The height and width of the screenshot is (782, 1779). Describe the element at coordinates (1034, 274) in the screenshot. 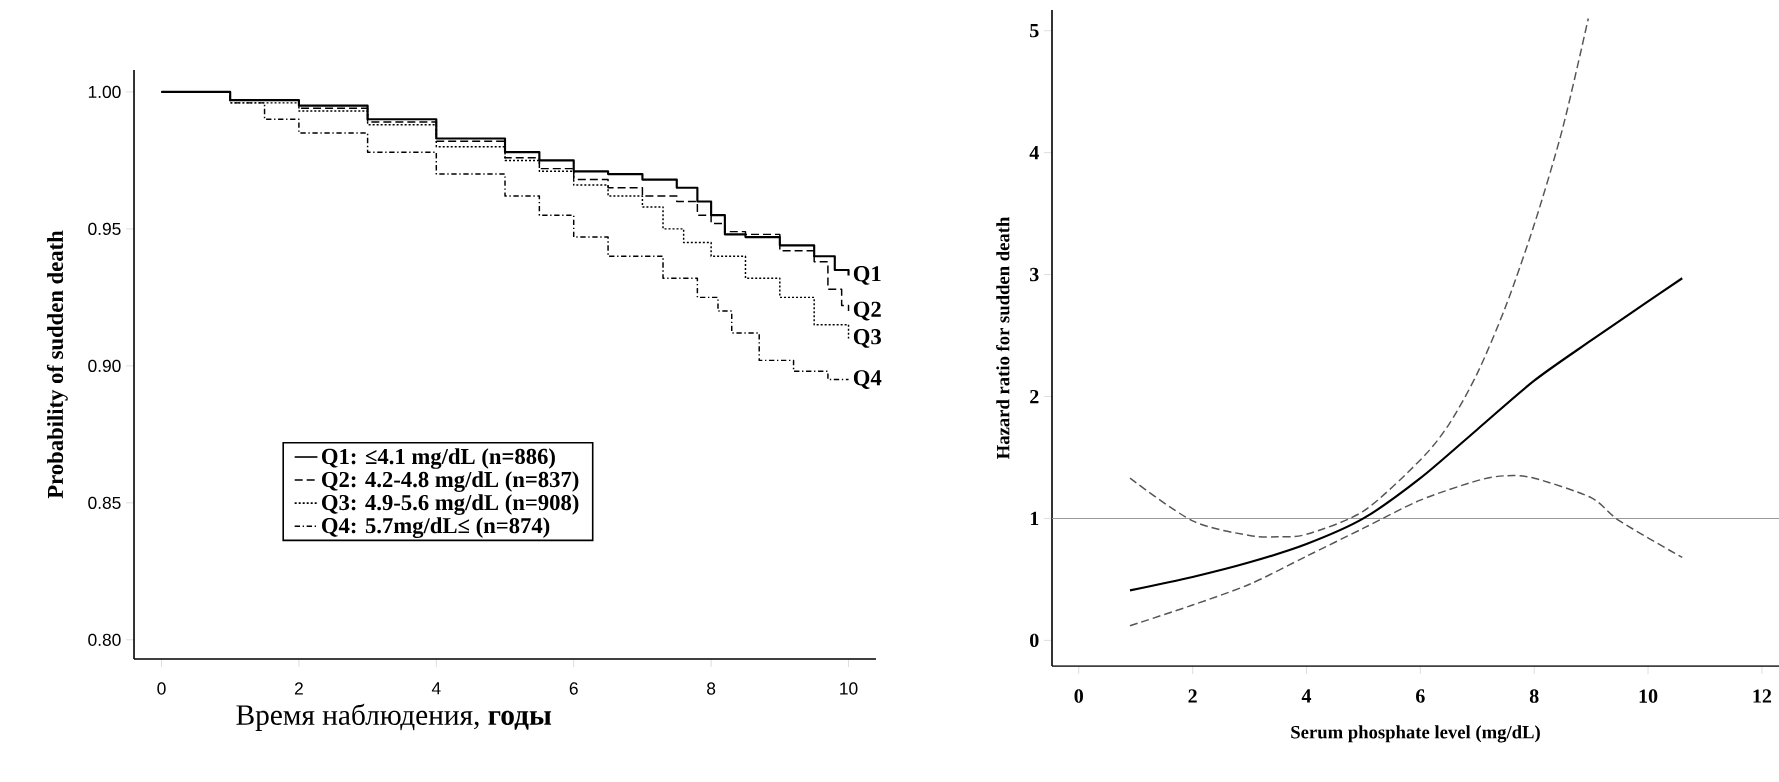

I see `y-tick-label: 3` at that location.